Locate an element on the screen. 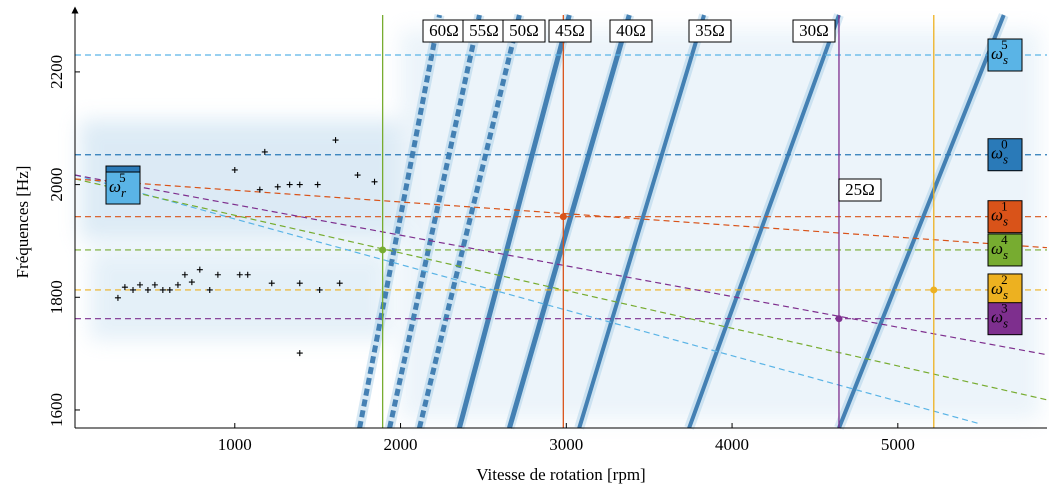 This screenshot has height=493, width=1049. ridge-label: 50Ω is located at coordinates (524, 30).